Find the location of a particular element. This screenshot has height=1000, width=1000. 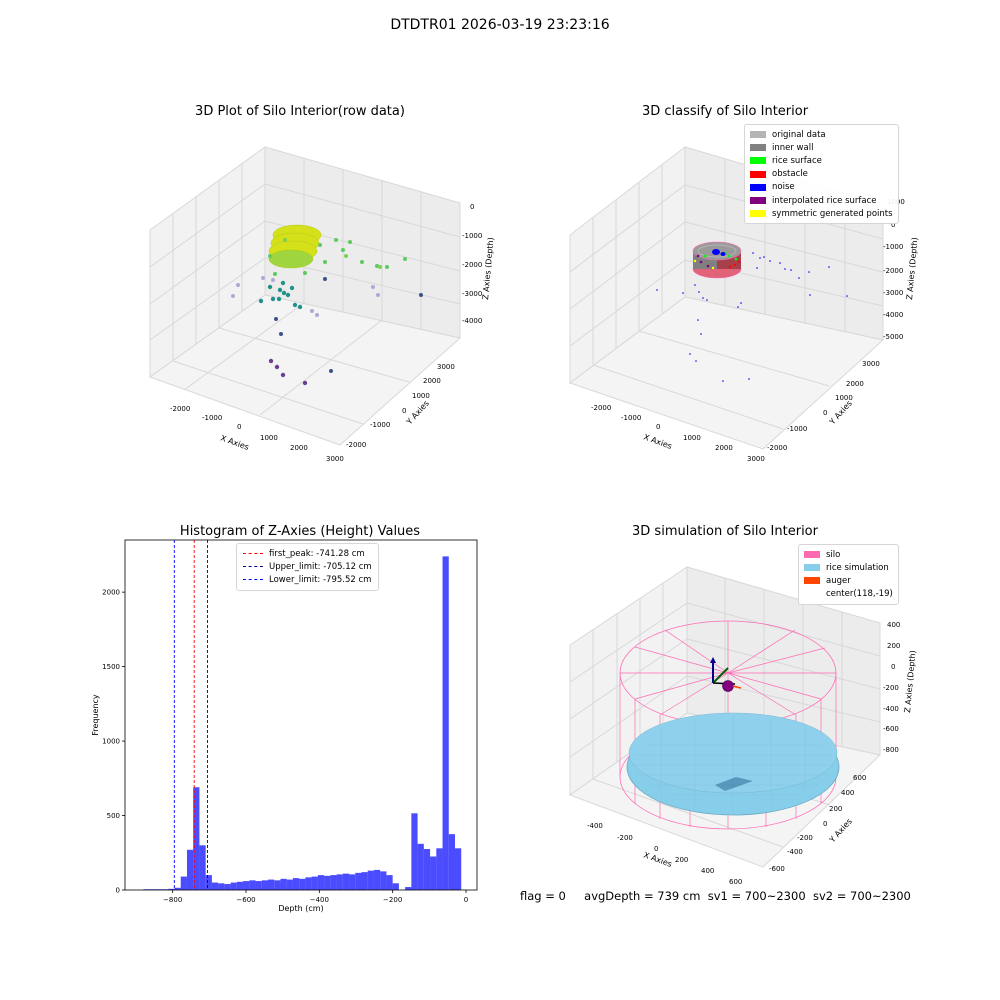

legend-label: Upper_limit: -705.12 cm is located at coordinates (320, 566).